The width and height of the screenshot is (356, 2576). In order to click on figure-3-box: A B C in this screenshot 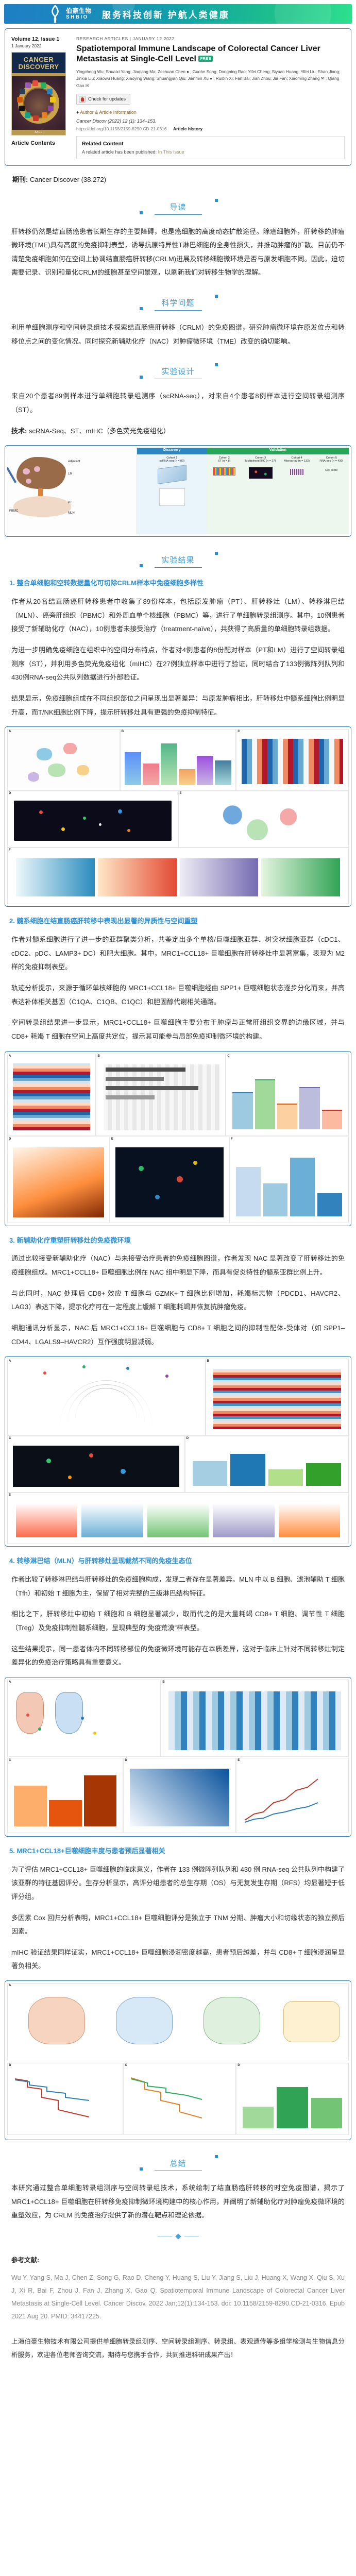, I will do `click(178, 1138)`.